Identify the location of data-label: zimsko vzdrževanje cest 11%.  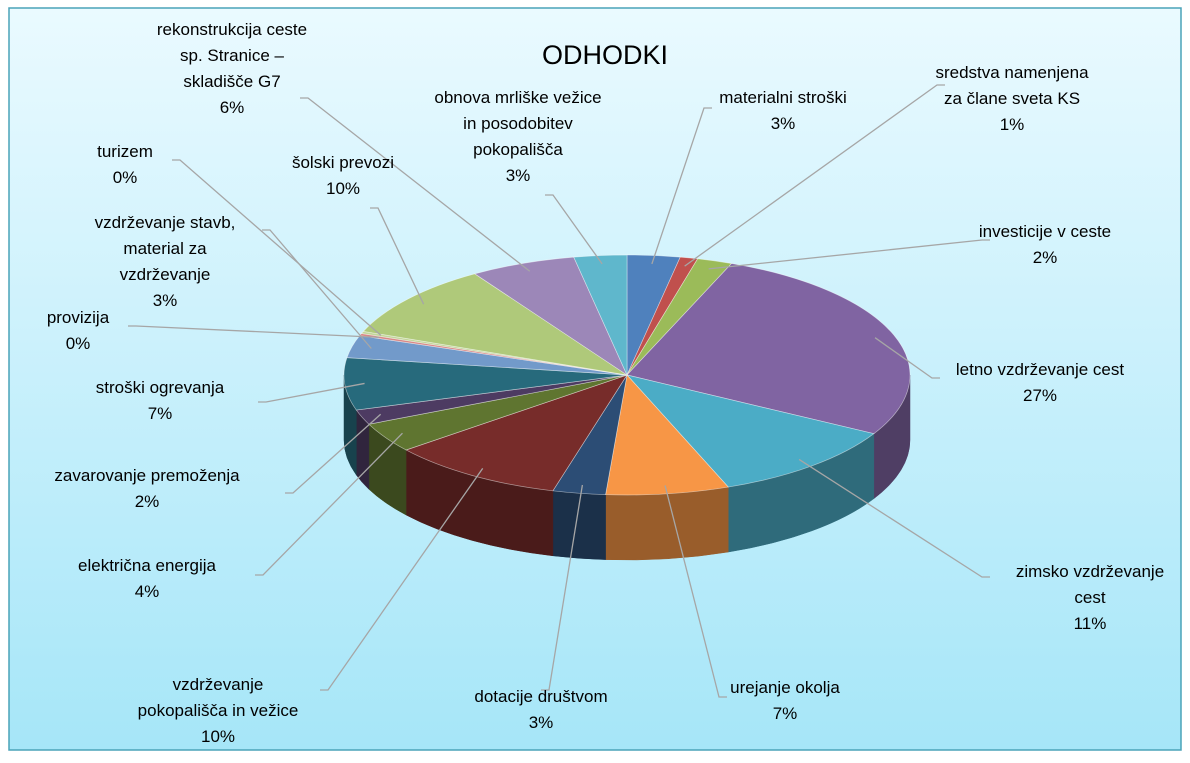
(1090, 597).